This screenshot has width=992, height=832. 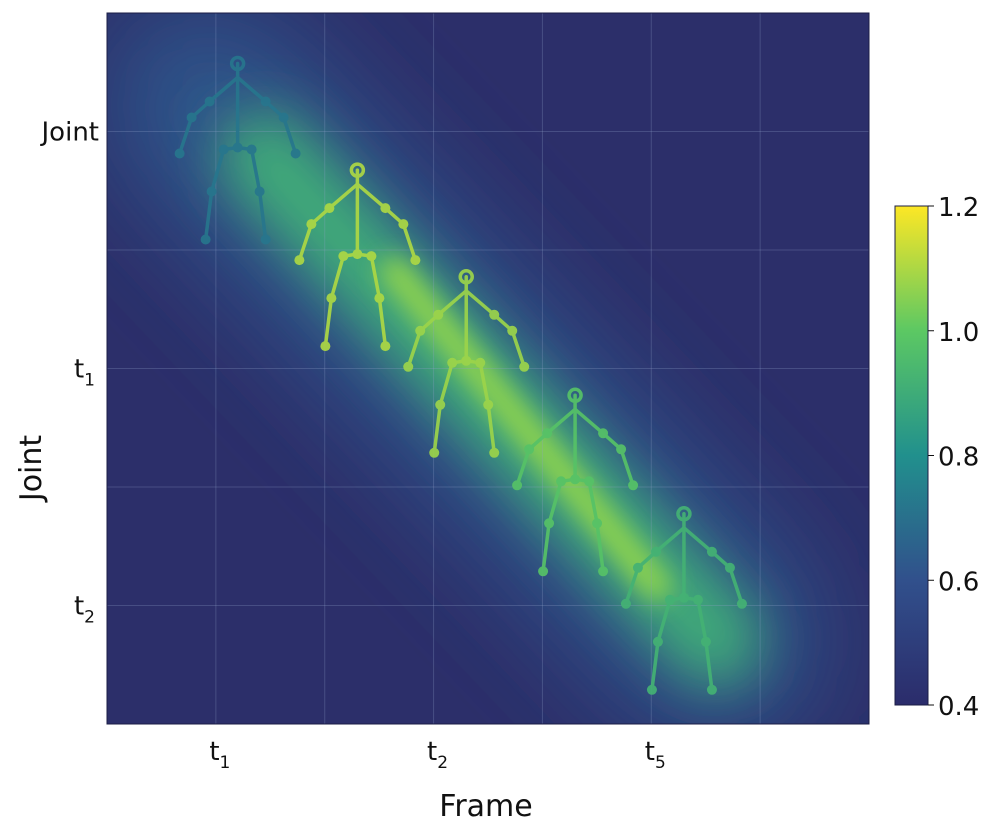 What do you see at coordinates (953, 457) in the screenshot?
I see `colorbar-ticks: 1.2 1.0 0.8 0.6 0.4` at bounding box center [953, 457].